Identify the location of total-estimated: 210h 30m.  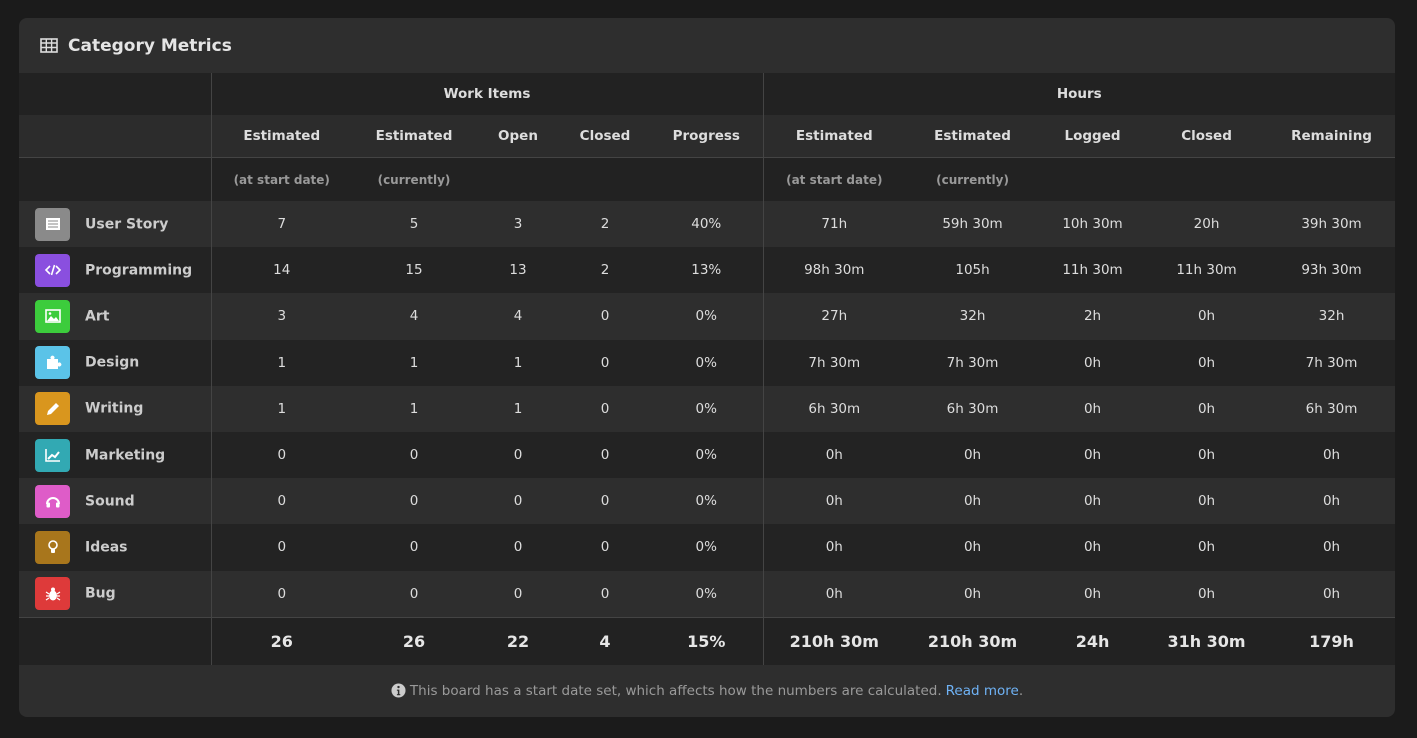
(973, 640).